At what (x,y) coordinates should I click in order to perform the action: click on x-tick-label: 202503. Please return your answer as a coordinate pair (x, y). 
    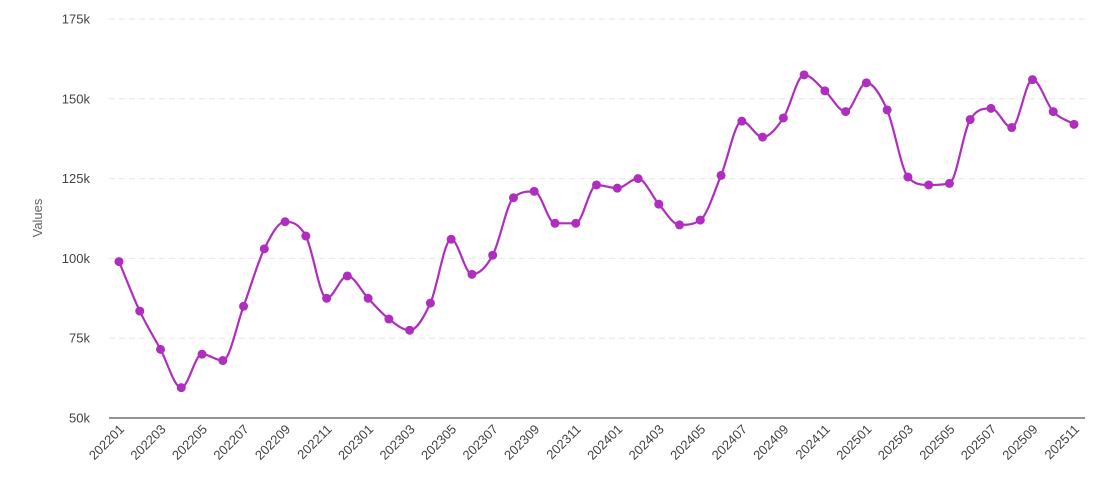
    Looking at the image, I should click on (895, 442).